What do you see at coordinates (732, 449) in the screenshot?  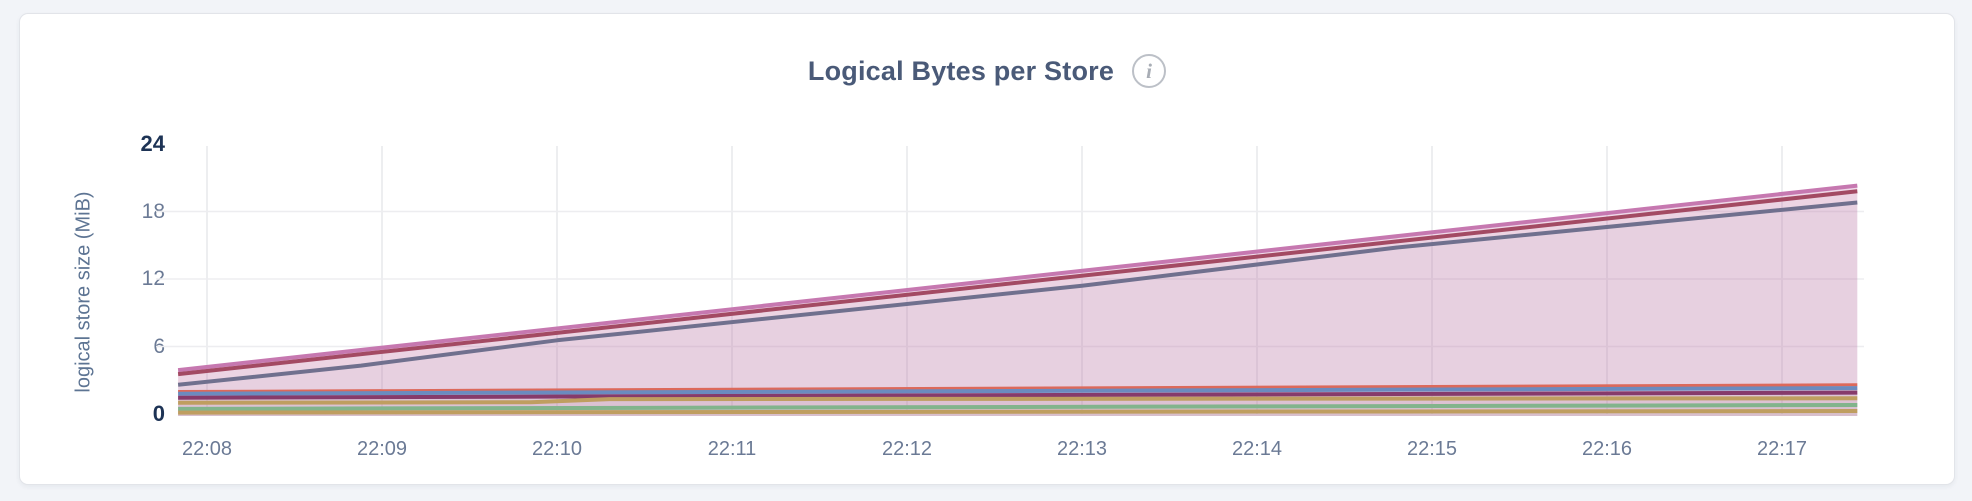 I see `x-tick-2211: 22:11` at bounding box center [732, 449].